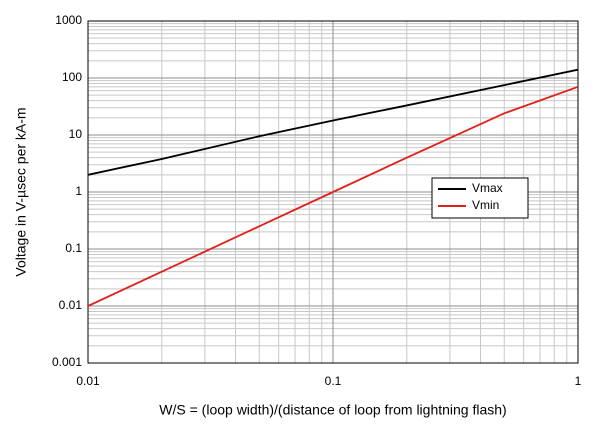 This screenshot has width=600, height=433. I want to click on y-tick-label: 1000, so click(68, 20).